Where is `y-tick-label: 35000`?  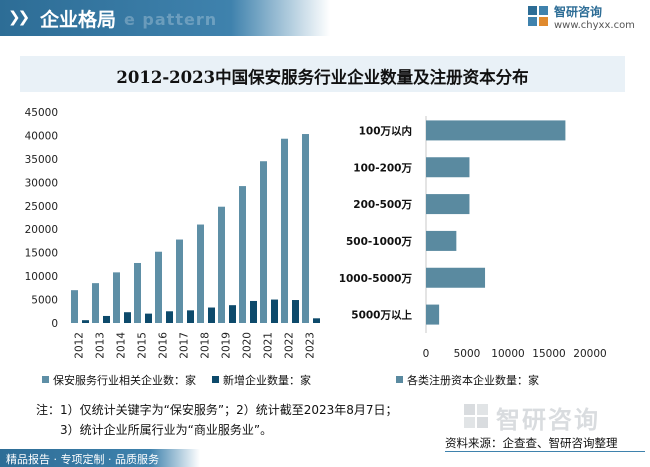 y-tick-label: 35000 is located at coordinates (41, 160).